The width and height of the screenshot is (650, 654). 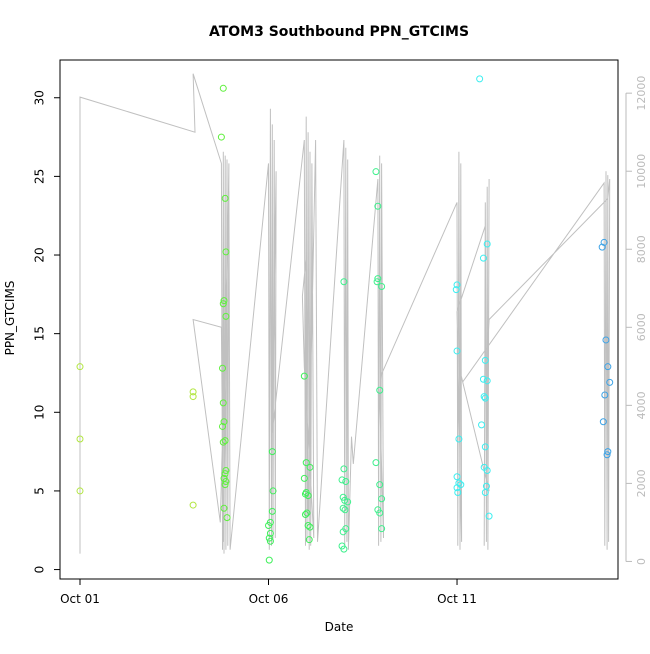 I want to click on y2-tick-label: 8000, so click(x=641, y=249).